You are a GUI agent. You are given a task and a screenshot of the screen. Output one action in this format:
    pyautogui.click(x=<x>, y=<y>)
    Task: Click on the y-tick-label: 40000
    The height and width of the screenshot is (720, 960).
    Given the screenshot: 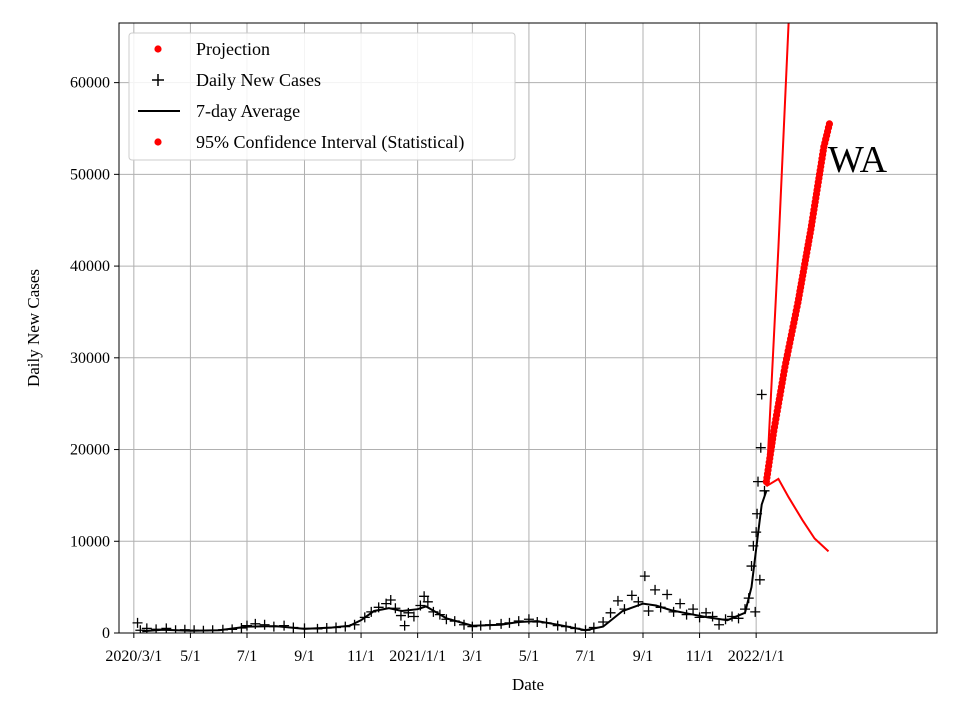 What is the action you would take?
    pyautogui.click(x=90, y=266)
    